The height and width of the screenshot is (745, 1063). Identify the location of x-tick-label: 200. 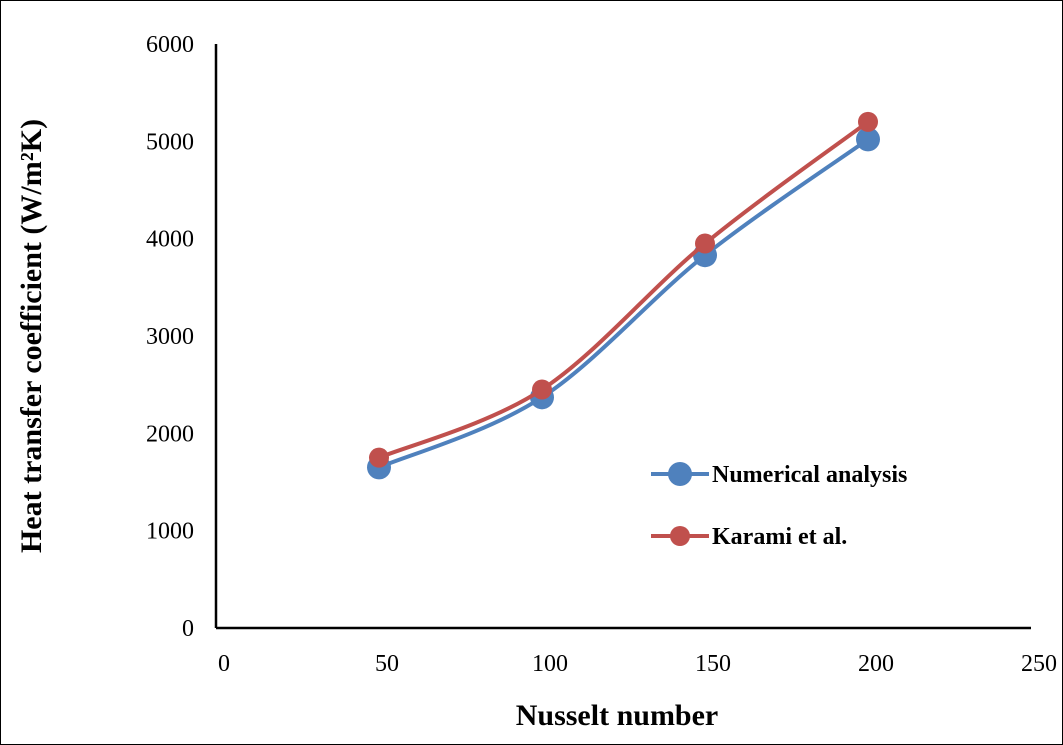
(876, 664).